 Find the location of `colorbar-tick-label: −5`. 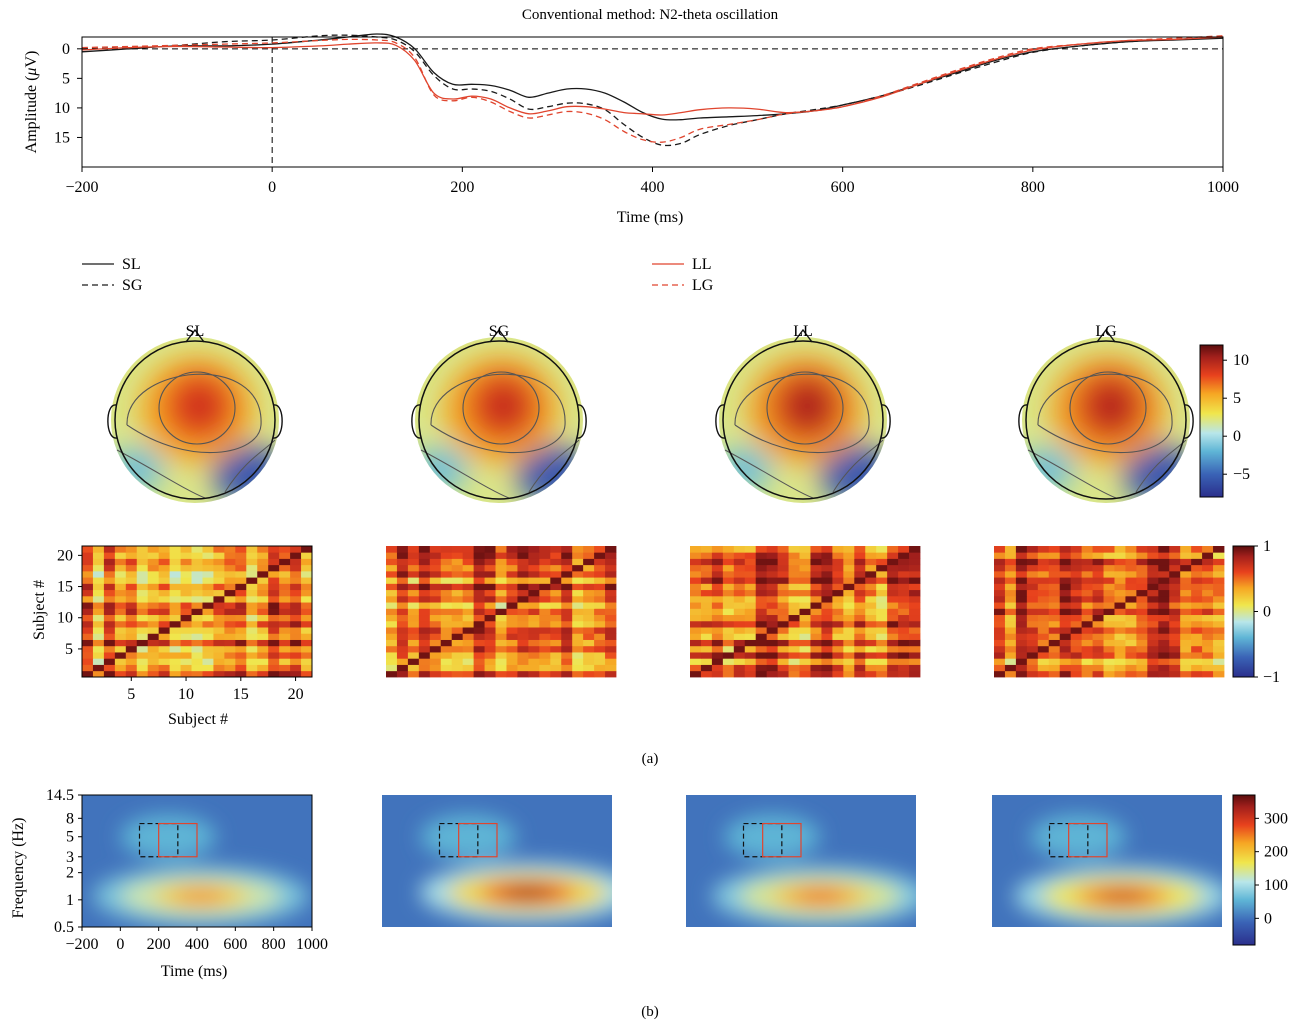

colorbar-tick-label: −5 is located at coordinates (1241, 474).